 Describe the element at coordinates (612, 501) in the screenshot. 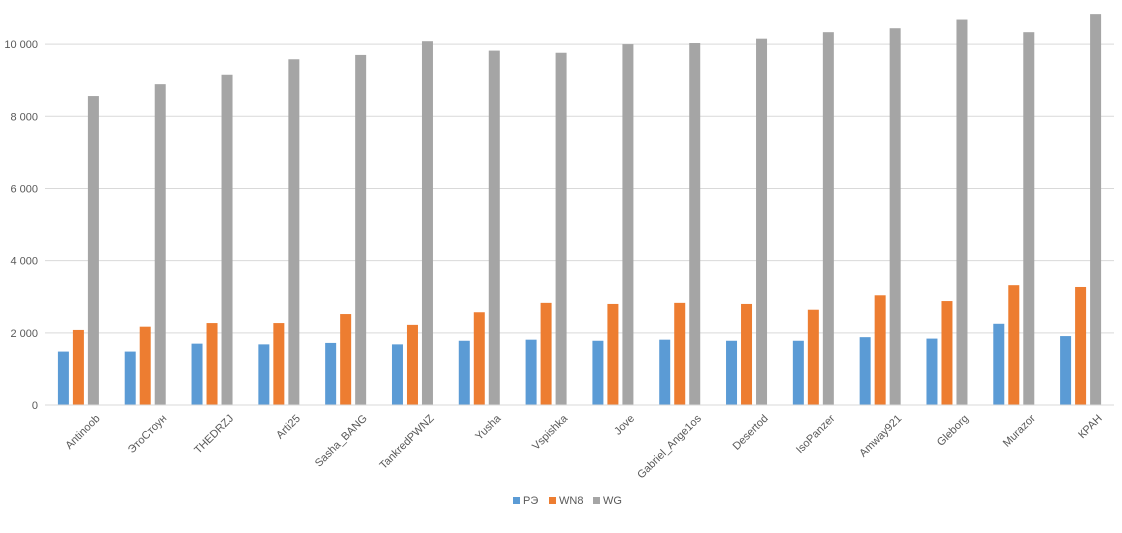

I see `legend-label: WG` at that location.